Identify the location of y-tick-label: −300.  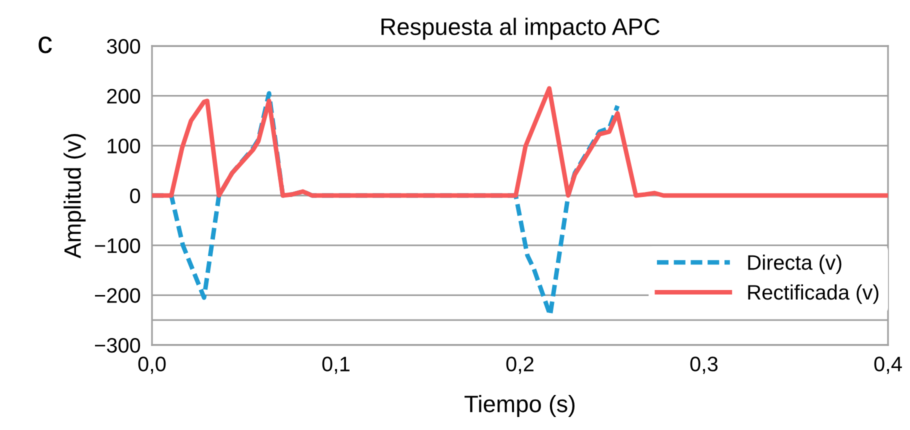
(117, 345).